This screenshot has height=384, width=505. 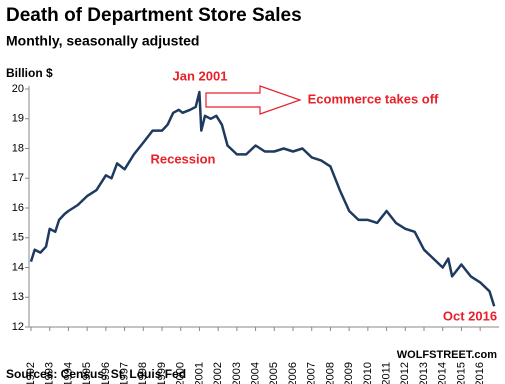 I want to click on y-tick-label: 16, so click(x=18, y=208).